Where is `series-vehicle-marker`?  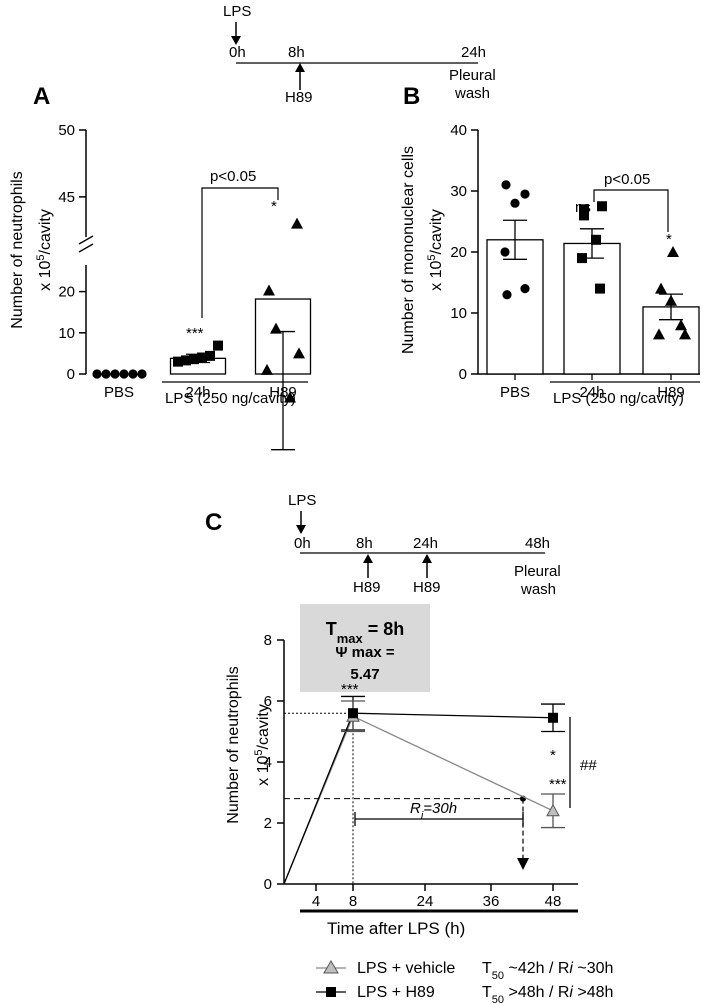 series-vehicle-marker is located at coordinates (553, 810).